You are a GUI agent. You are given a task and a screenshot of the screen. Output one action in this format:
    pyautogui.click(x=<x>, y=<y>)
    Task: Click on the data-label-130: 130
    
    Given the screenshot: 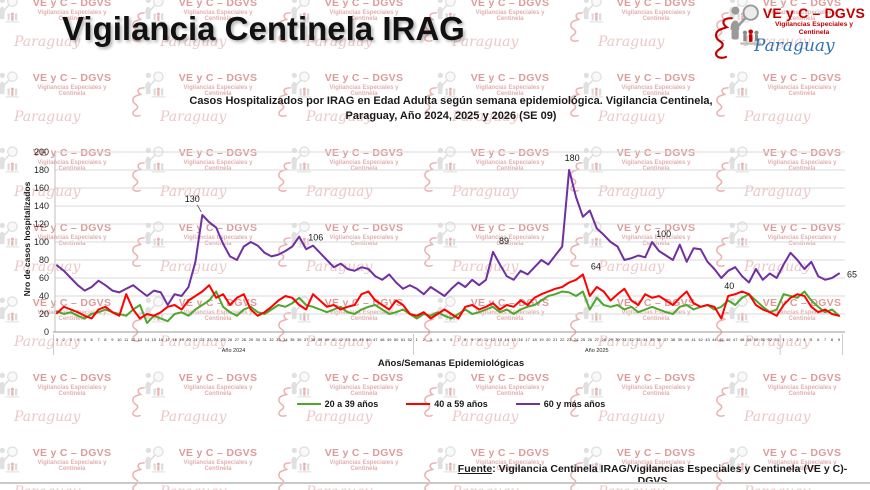 What is the action you would take?
    pyautogui.click(x=192, y=199)
    